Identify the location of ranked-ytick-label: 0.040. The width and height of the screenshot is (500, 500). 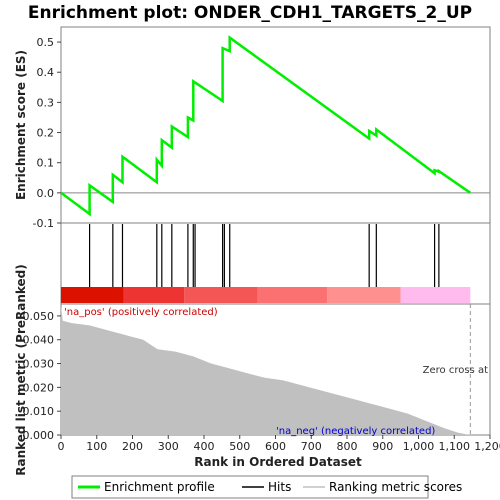
(39, 340).